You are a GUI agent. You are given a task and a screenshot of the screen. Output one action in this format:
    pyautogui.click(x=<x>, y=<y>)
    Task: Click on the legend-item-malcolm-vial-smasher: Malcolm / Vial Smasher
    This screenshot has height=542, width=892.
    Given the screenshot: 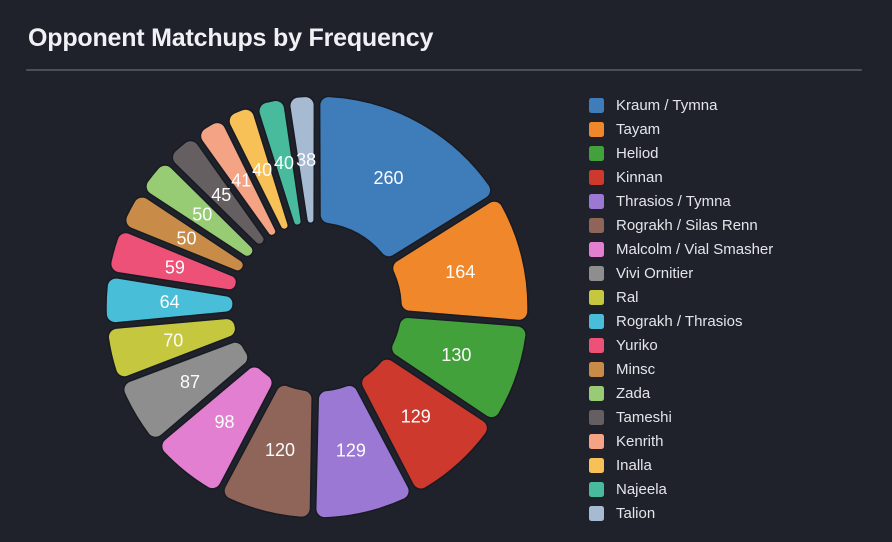 What is the action you would take?
    pyautogui.click(x=681, y=249)
    